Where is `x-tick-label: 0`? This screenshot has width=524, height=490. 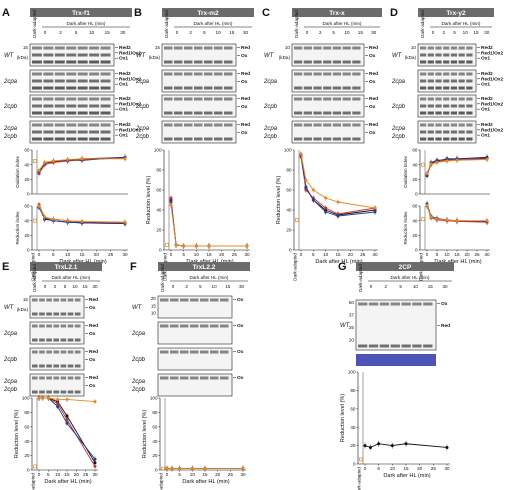 x-tick-label: 0 is located at coordinates (427, 254).